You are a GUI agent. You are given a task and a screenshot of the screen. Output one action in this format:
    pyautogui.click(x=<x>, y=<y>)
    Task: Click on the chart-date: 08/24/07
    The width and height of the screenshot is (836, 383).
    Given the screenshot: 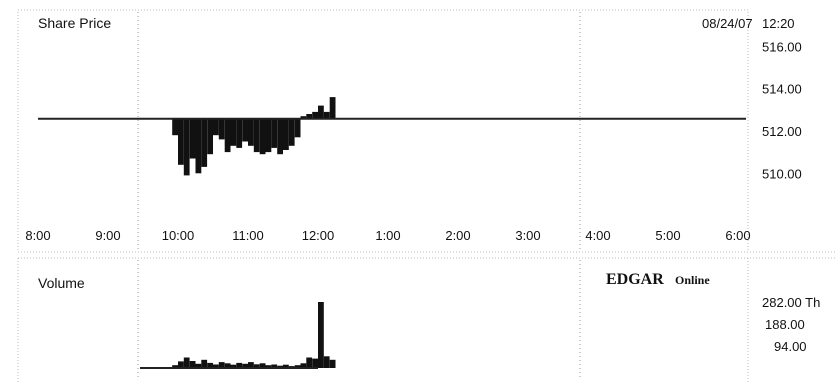 What is the action you would take?
    pyautogui.click(x=727, y=23)
    